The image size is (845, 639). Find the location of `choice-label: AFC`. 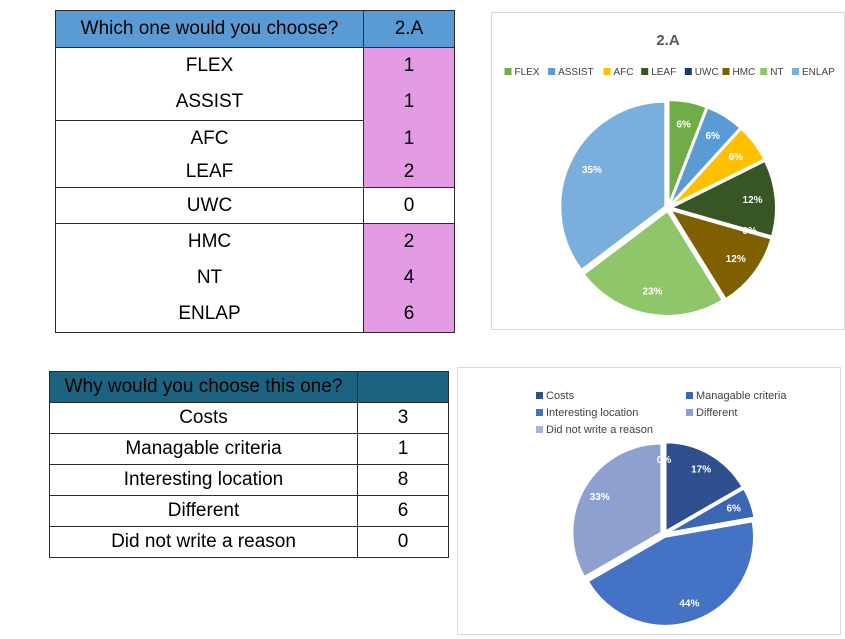

choice-label: AFC is located at coordinates (209, 138).